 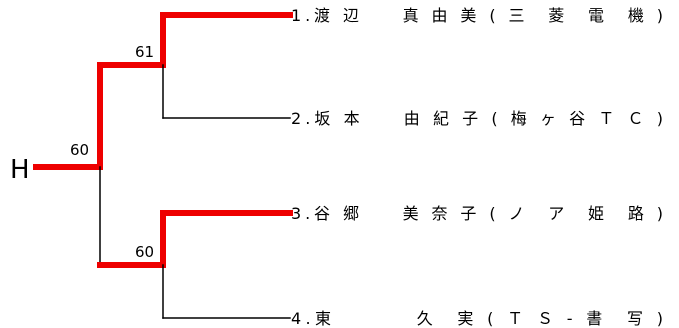 What do you see at coordinates (144, 252) in the screenshot?
I see `semifinal-bottom-score: 60` at bounding box center [144, 252].